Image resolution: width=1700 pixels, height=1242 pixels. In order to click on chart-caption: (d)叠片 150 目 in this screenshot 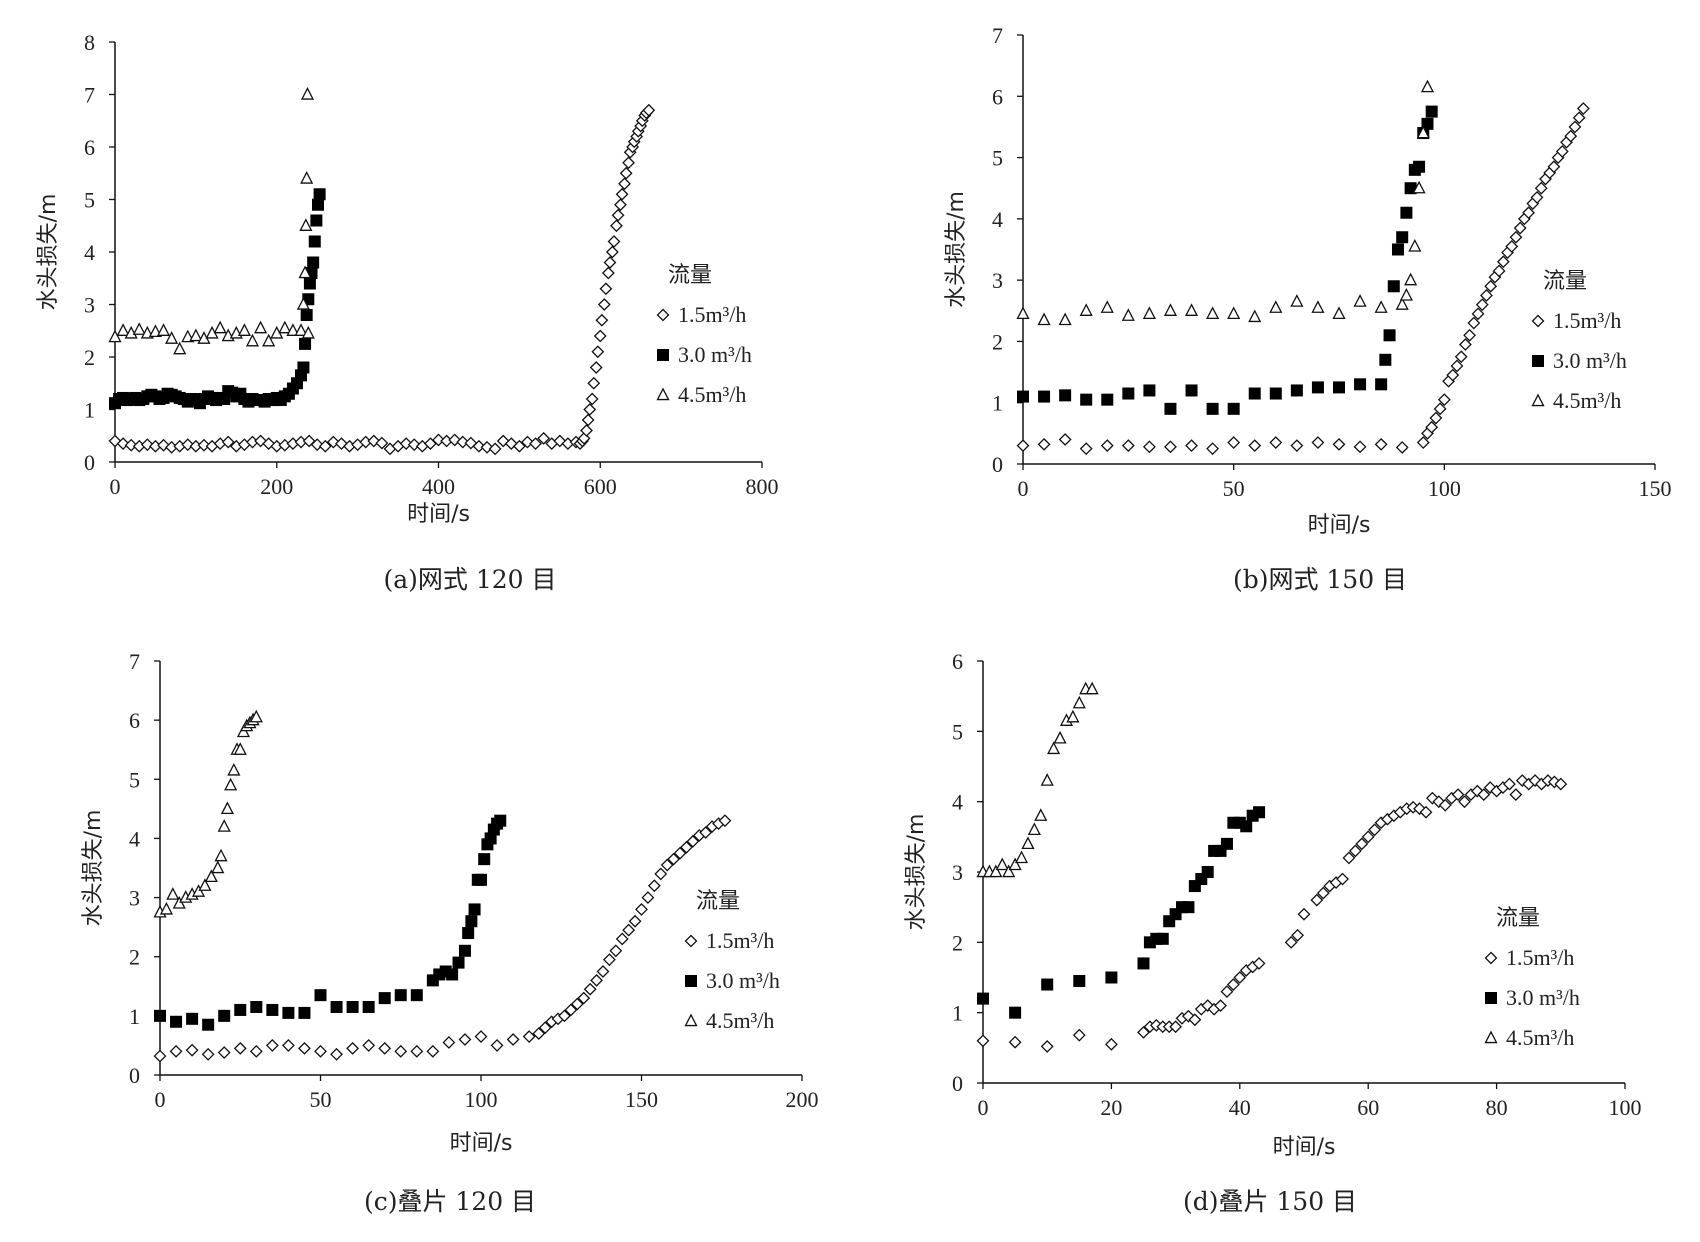, I will do `click(1270, 1201)`.